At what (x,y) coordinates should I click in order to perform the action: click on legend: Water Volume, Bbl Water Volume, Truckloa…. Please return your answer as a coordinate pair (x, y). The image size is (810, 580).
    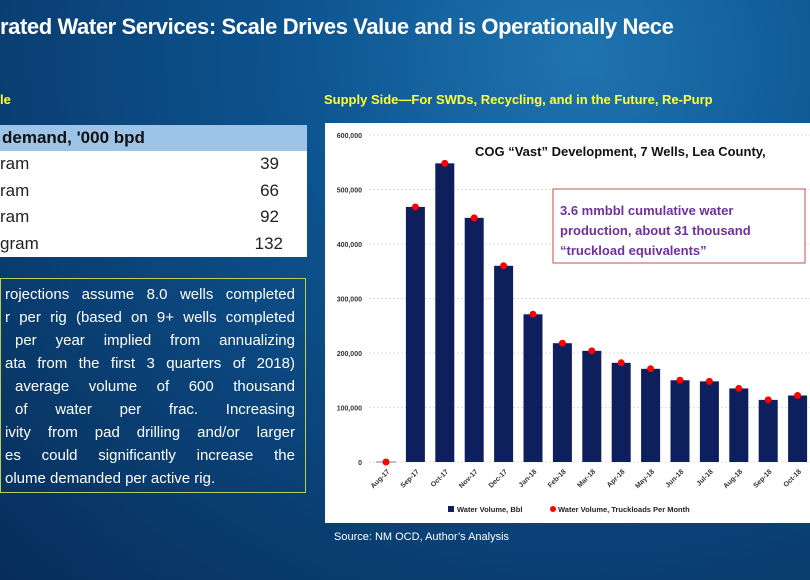
    Looking at the image, I should click on (569, 509).